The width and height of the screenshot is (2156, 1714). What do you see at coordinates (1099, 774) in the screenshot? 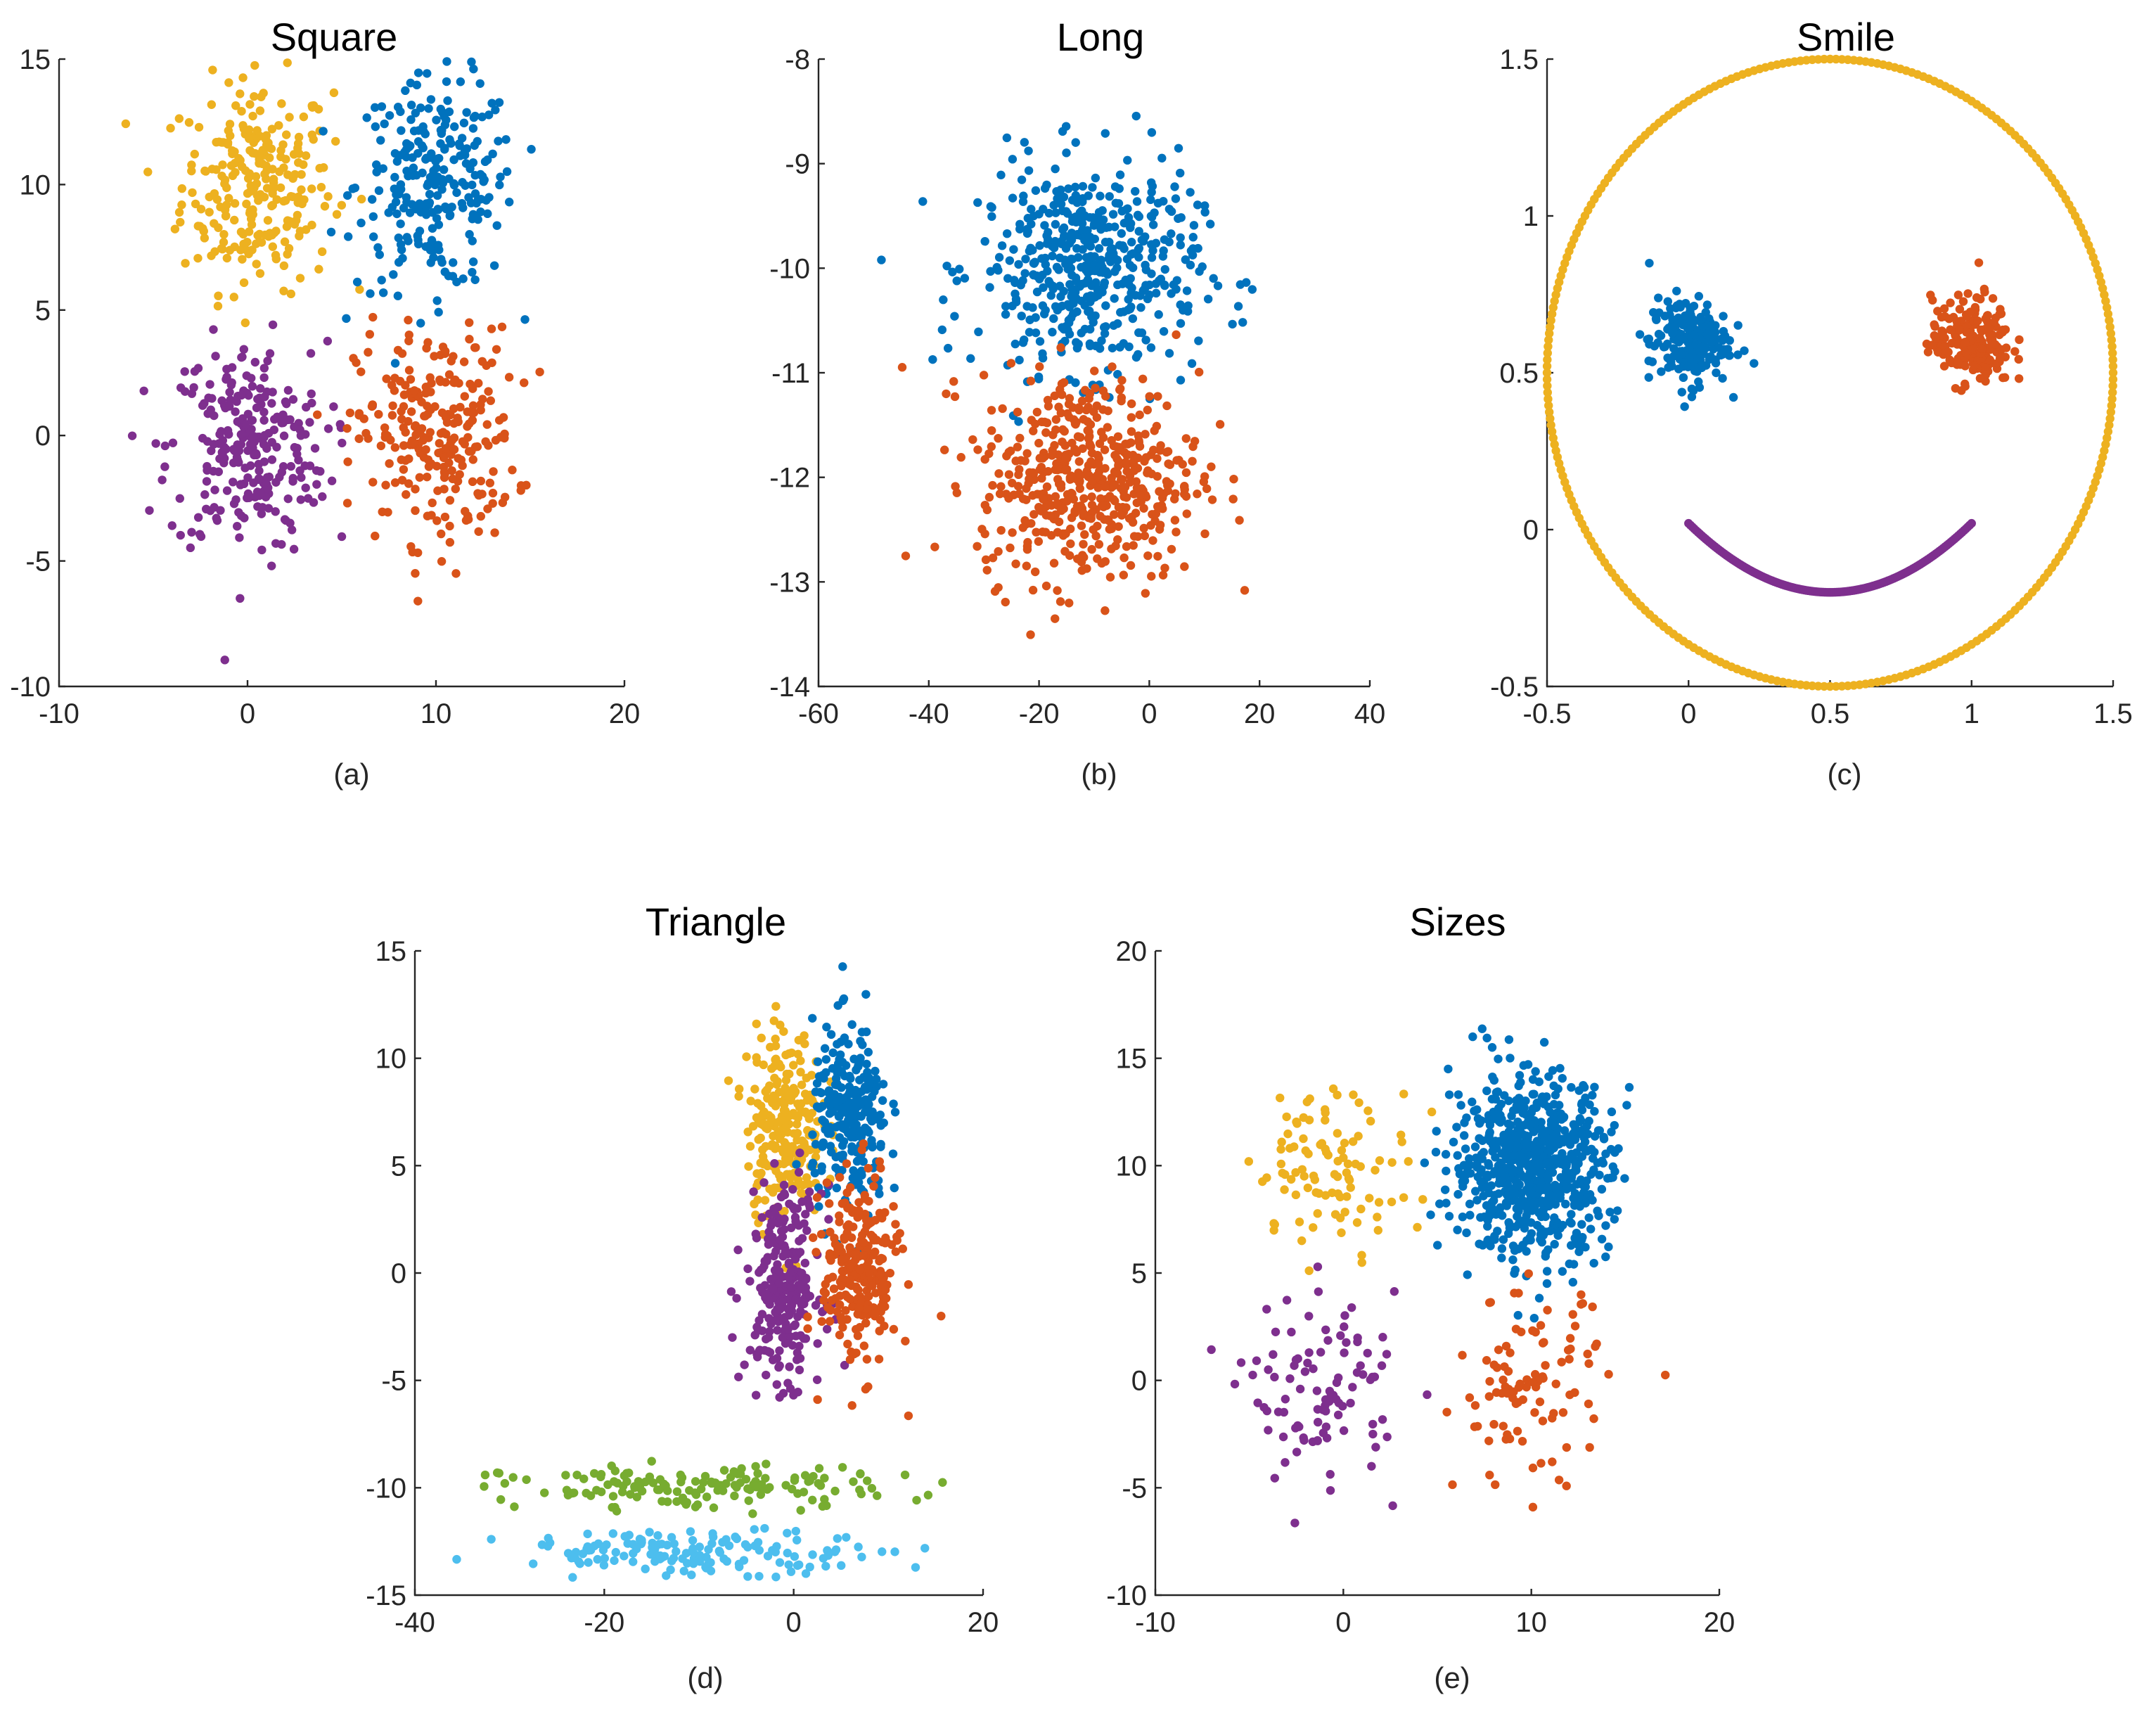
I see `chart-caption: (b)` at bounding box center [1099, 774].